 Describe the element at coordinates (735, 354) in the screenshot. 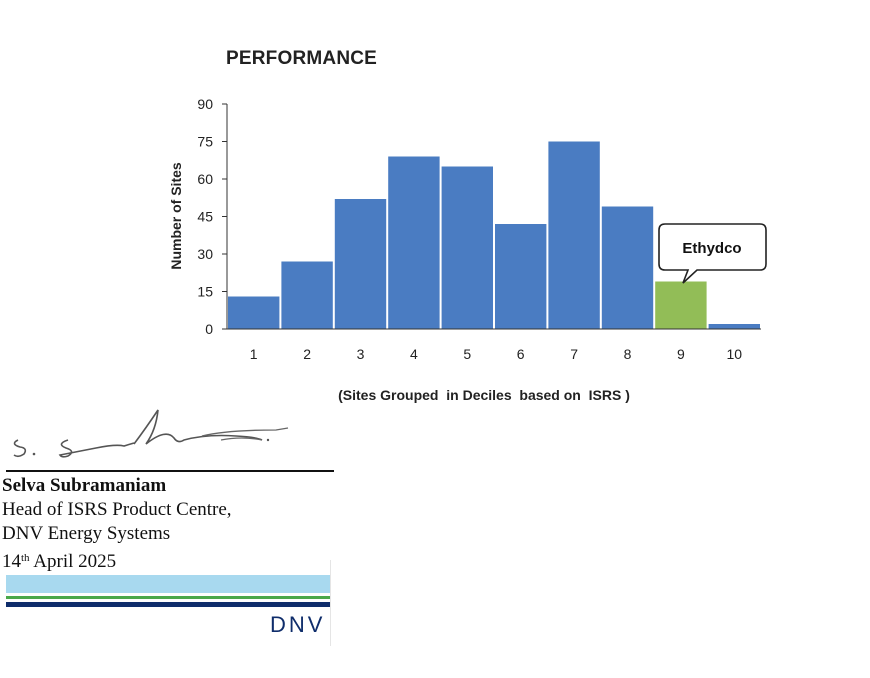

I see `x-tick-label: 10` at that location.